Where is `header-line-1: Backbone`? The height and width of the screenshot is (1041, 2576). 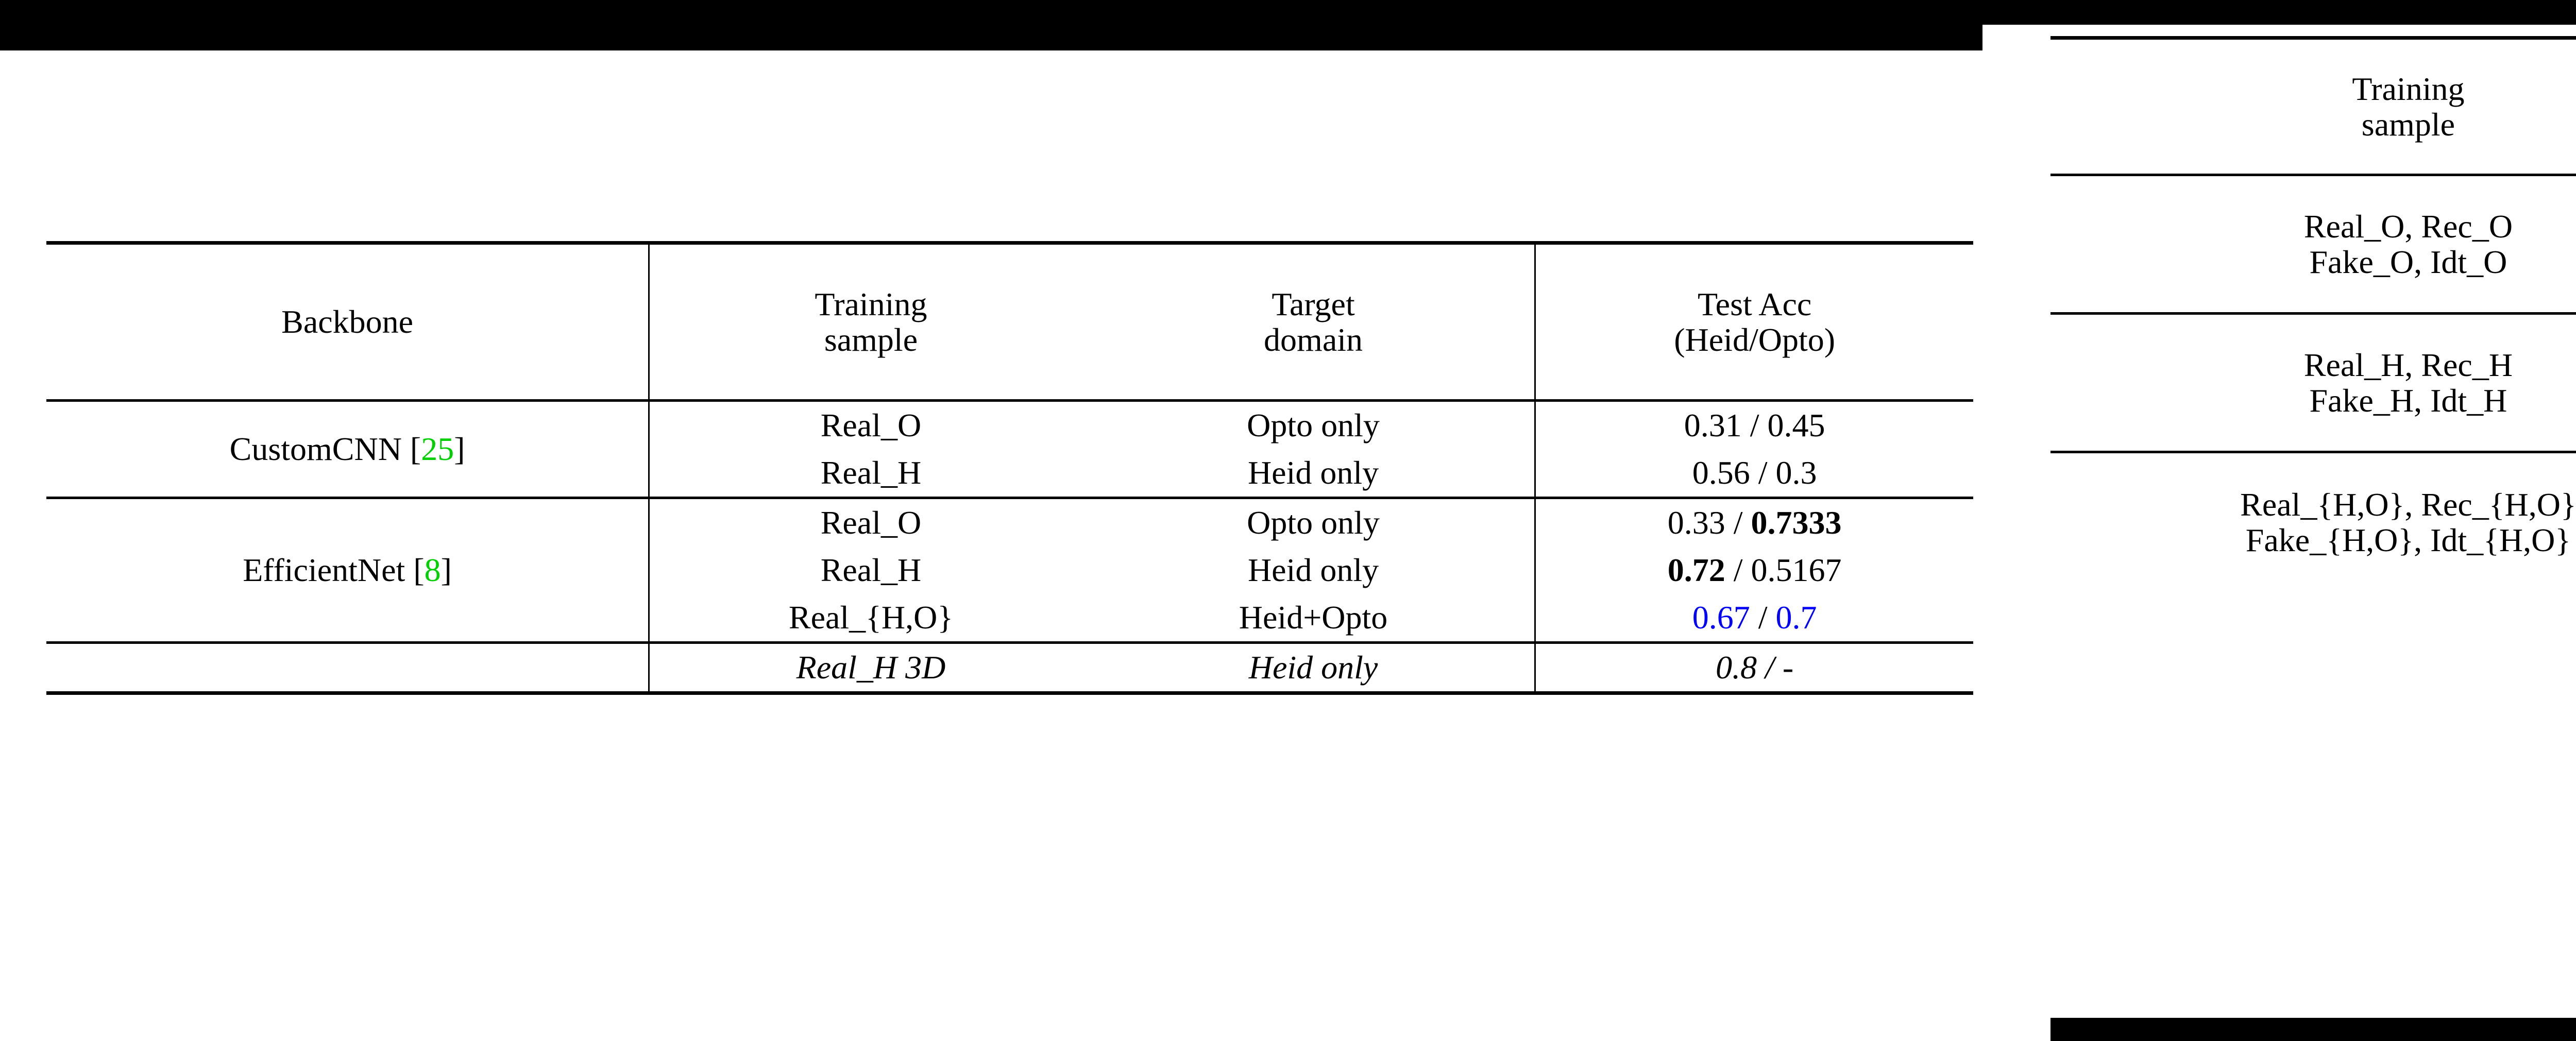 header-line-1: Backbone is located at coordinates (347, 321).